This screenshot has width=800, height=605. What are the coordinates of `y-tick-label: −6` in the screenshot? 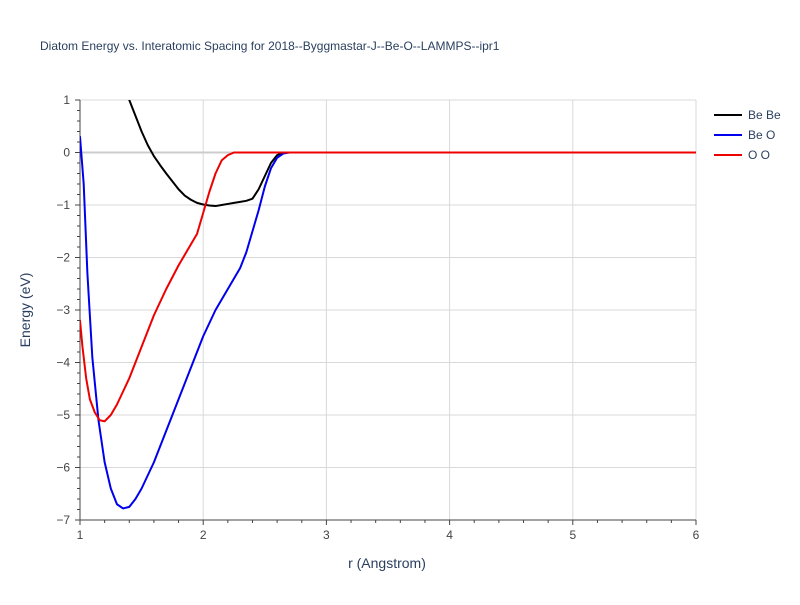 It's located at (63, 468).